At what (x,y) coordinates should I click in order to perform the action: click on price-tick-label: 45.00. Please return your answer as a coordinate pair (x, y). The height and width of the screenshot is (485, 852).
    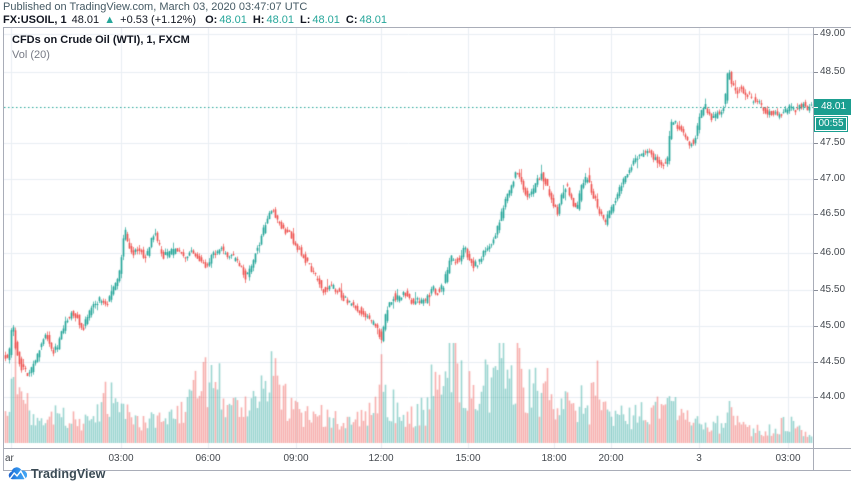
    Looking at the image, I should click on (832, 326).